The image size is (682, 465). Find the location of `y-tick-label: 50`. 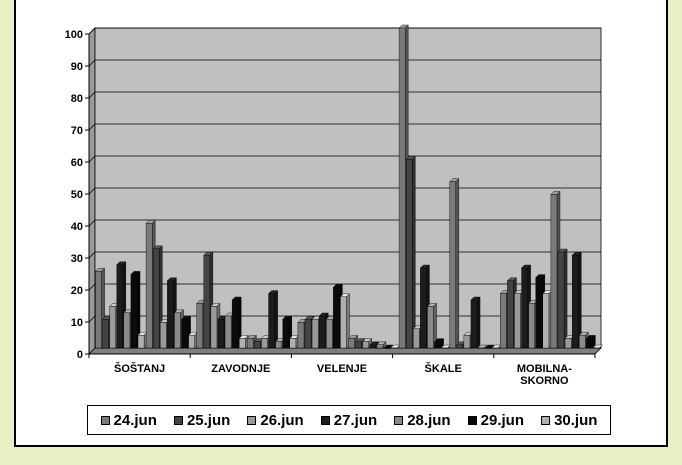

y-tick-label: 50 is located at coordinates (77, 195).